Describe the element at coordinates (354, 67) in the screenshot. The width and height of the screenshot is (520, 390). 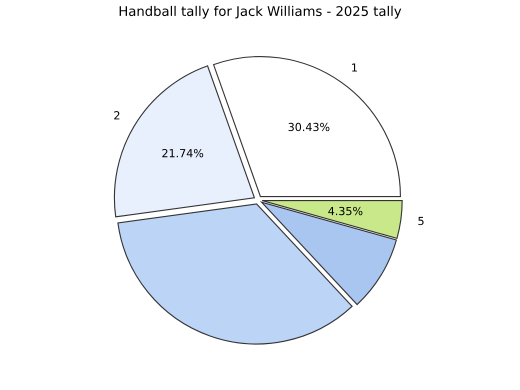
I see `slice-label: 1` at that location.